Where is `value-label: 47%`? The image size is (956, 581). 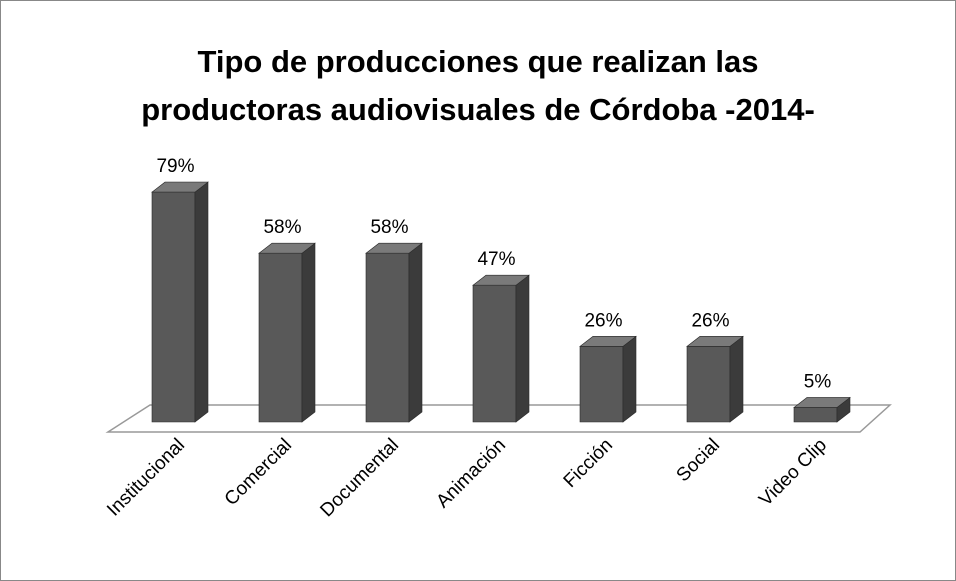 value-label: 47% is located at coordinates (496, 259).